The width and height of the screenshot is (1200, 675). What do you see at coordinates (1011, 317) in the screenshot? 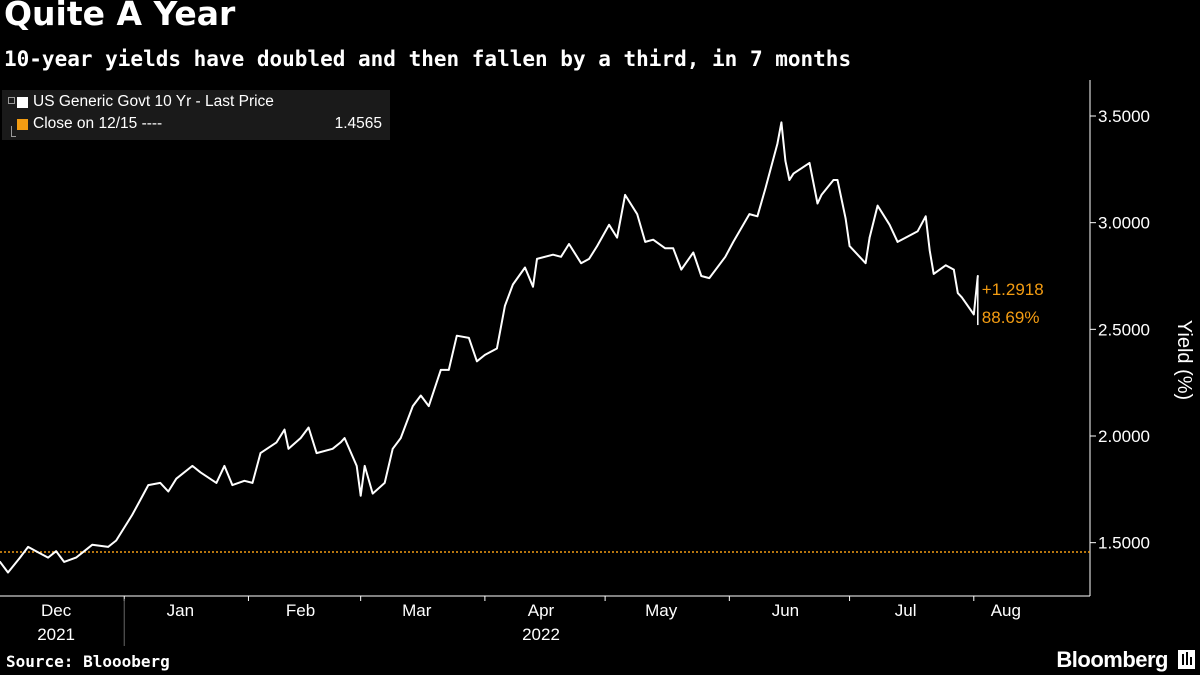
I see `change-percent-label: 88.69%` at bounding box center [1011, 317].